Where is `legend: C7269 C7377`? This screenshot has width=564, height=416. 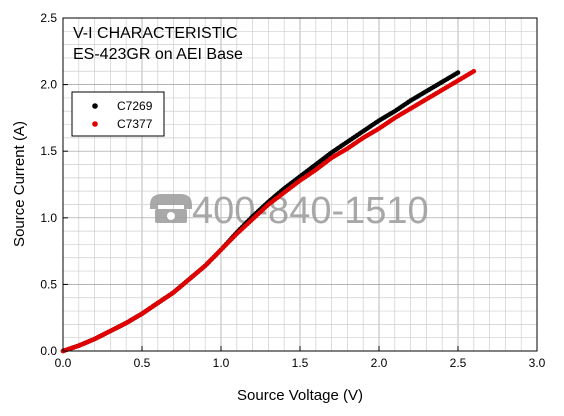 legend: C7269 C7377 is located at coordinates (118, 114).